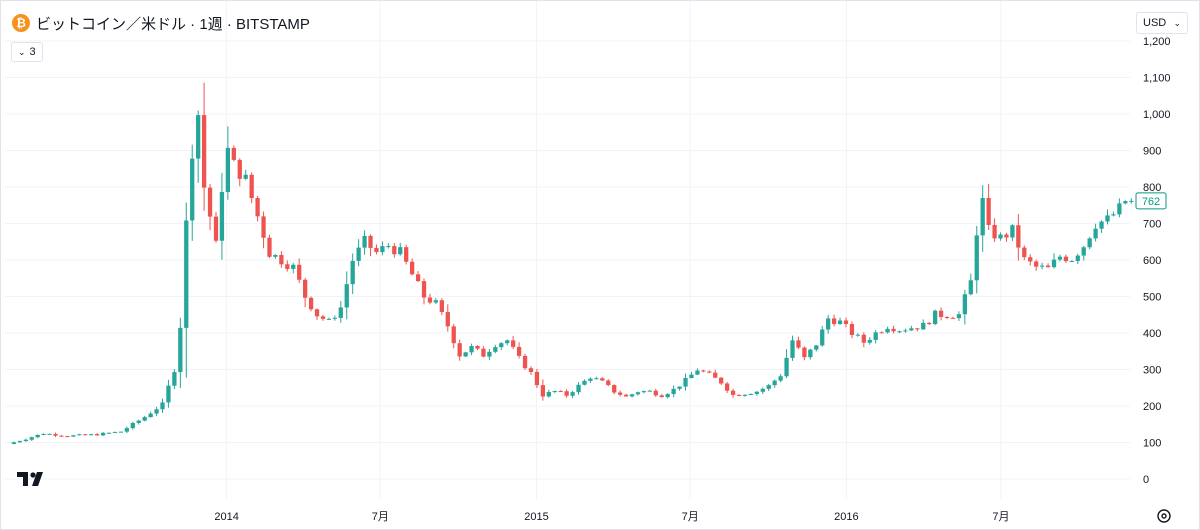 Image resolution: width=1200 pixels, height=530 pixels. I want to click on indicators-collapse-button: ⌄ 3, so click(27, 52).